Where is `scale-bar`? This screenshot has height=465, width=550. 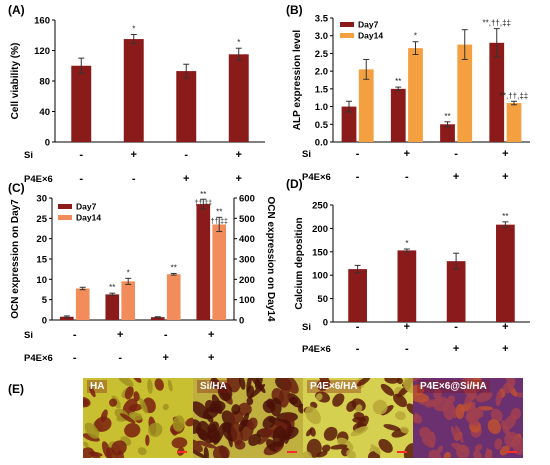
scale-bar is located at coordinates (292, 452).